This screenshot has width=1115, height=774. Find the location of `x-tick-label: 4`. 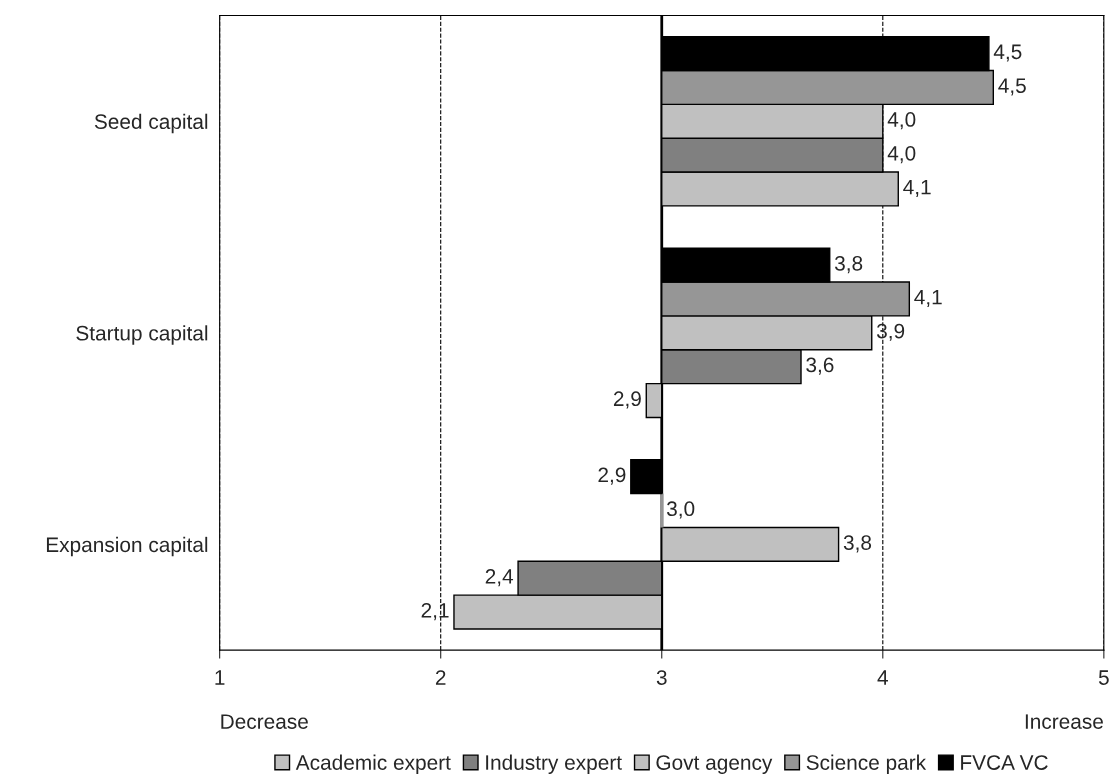

x-tick-label: 4 is located at coordinates (882, 677).